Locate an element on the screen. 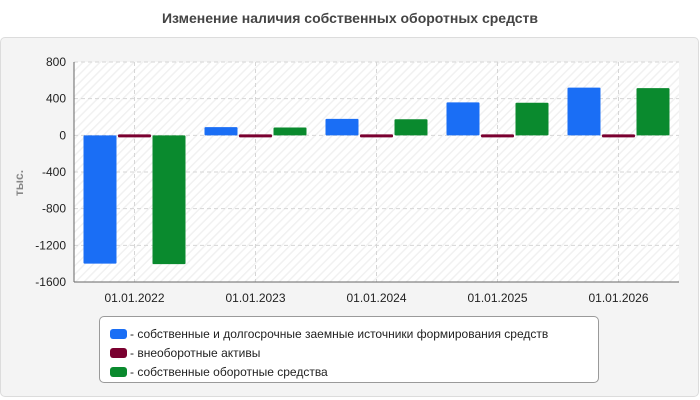  y-tick-label: -1600 is located at coordinates (50, 282).